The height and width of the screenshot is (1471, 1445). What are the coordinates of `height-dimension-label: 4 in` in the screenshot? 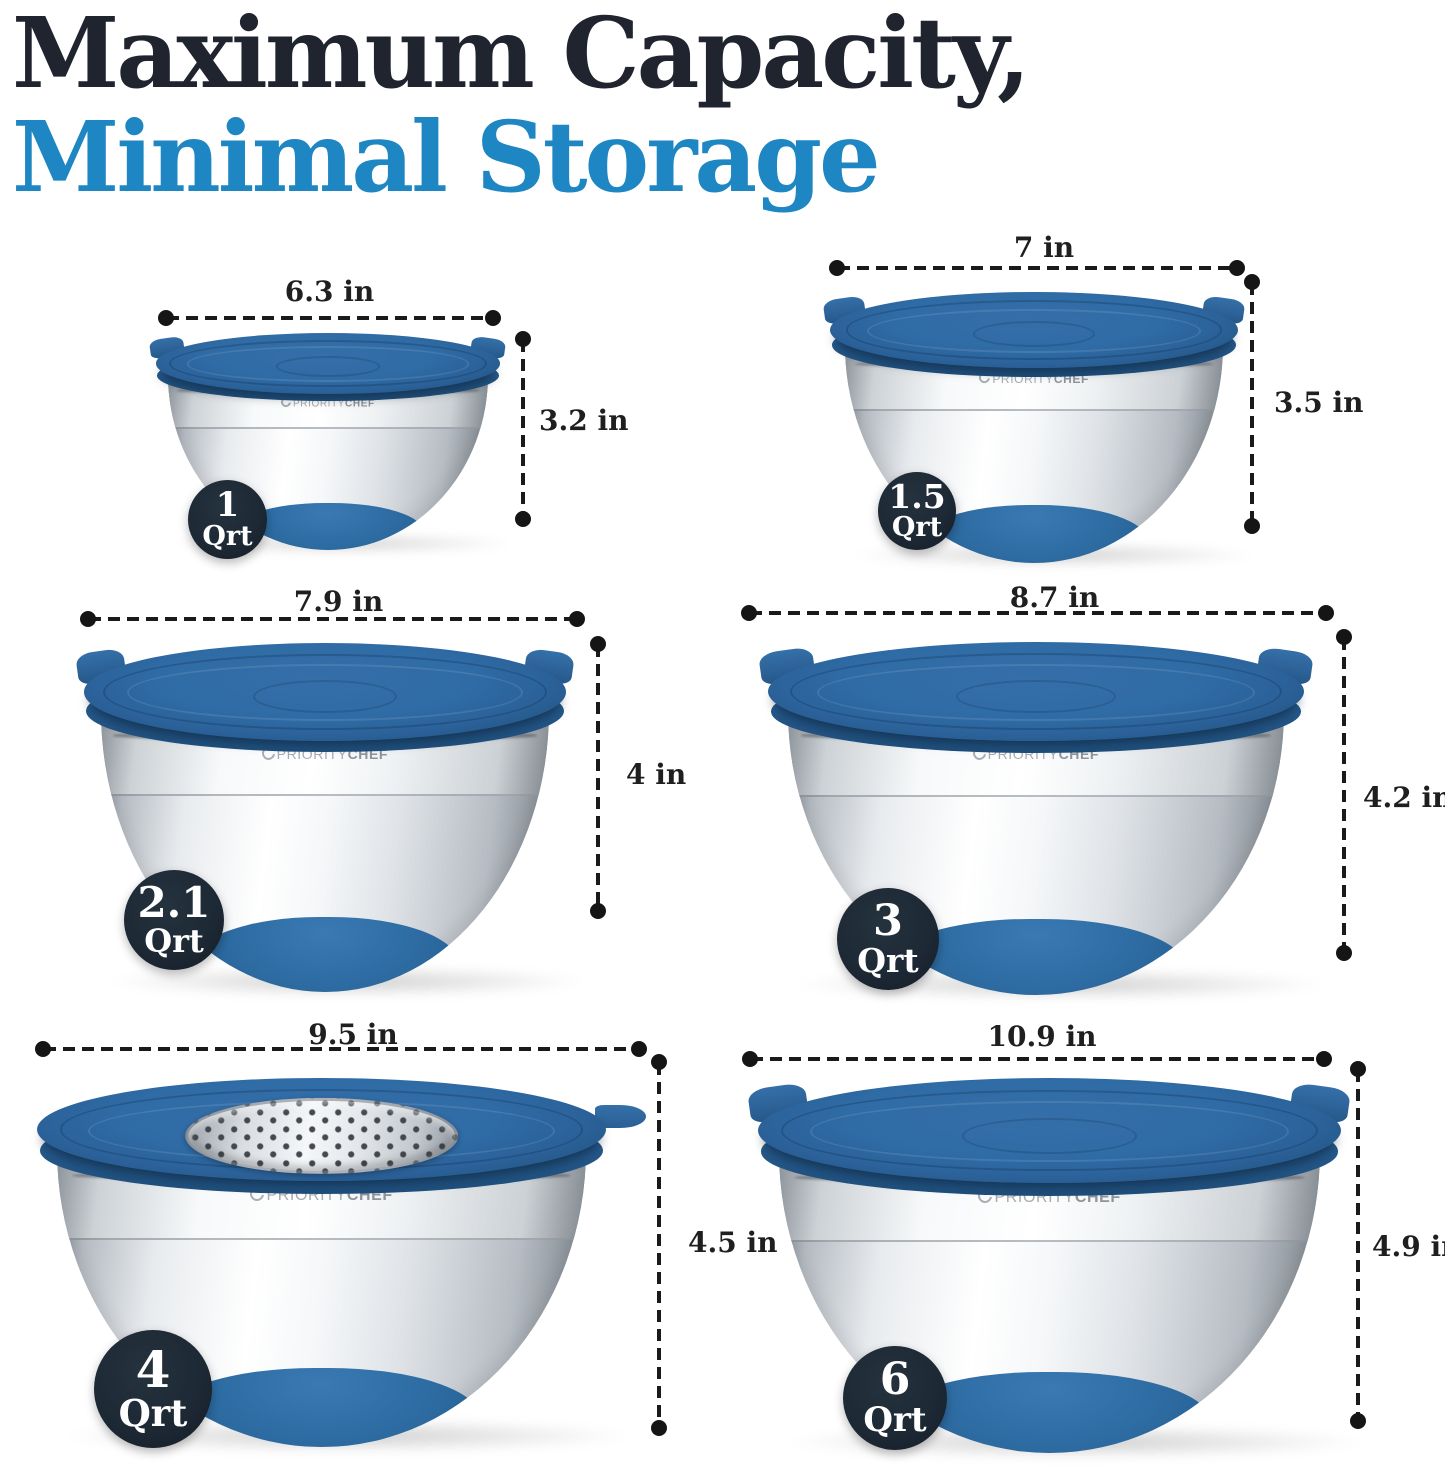 It's located at (656, 774).